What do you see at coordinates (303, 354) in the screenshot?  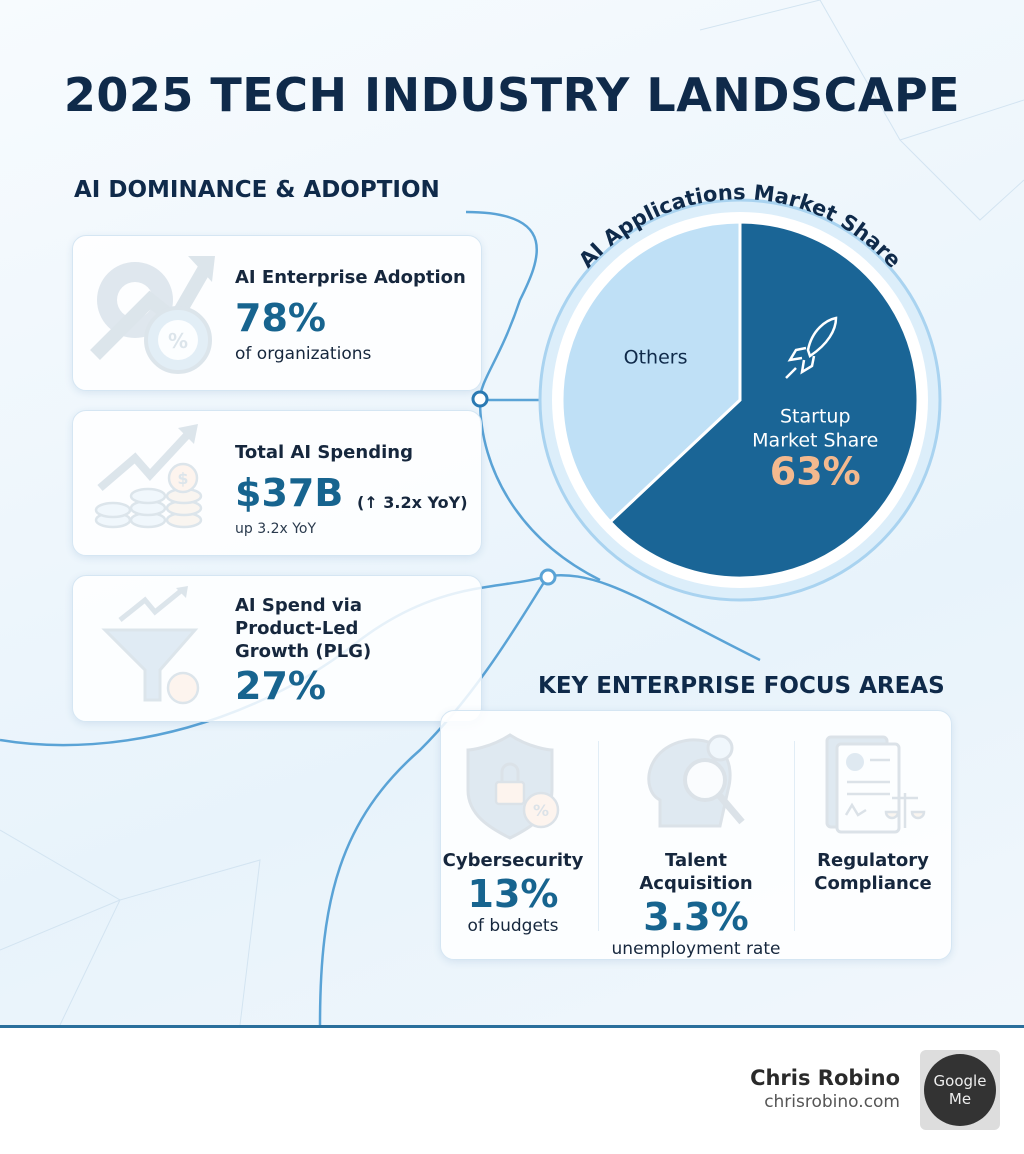 I see `card-note: of organizations` at bounding box center [303, 354].